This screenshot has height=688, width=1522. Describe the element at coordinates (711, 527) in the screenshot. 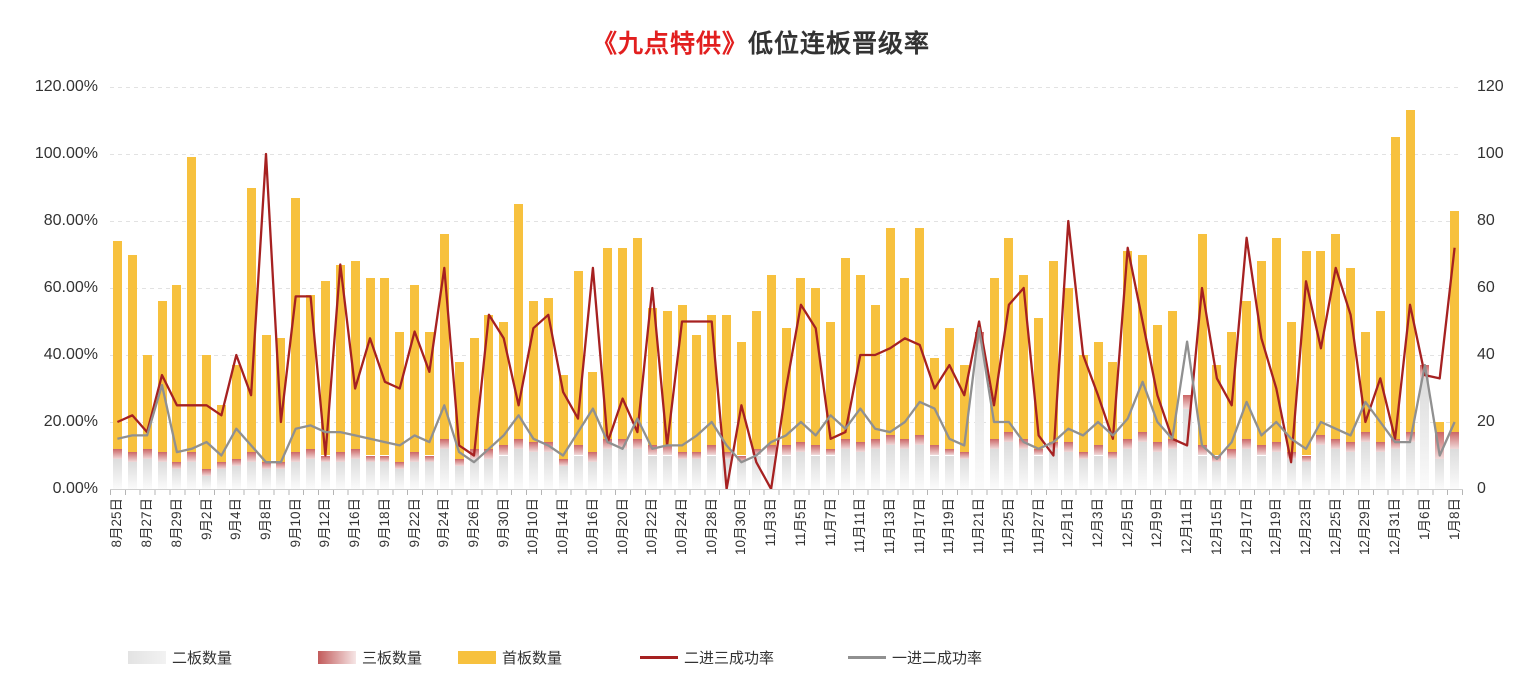

I see `x-axis-label: 10月28日` at that location.